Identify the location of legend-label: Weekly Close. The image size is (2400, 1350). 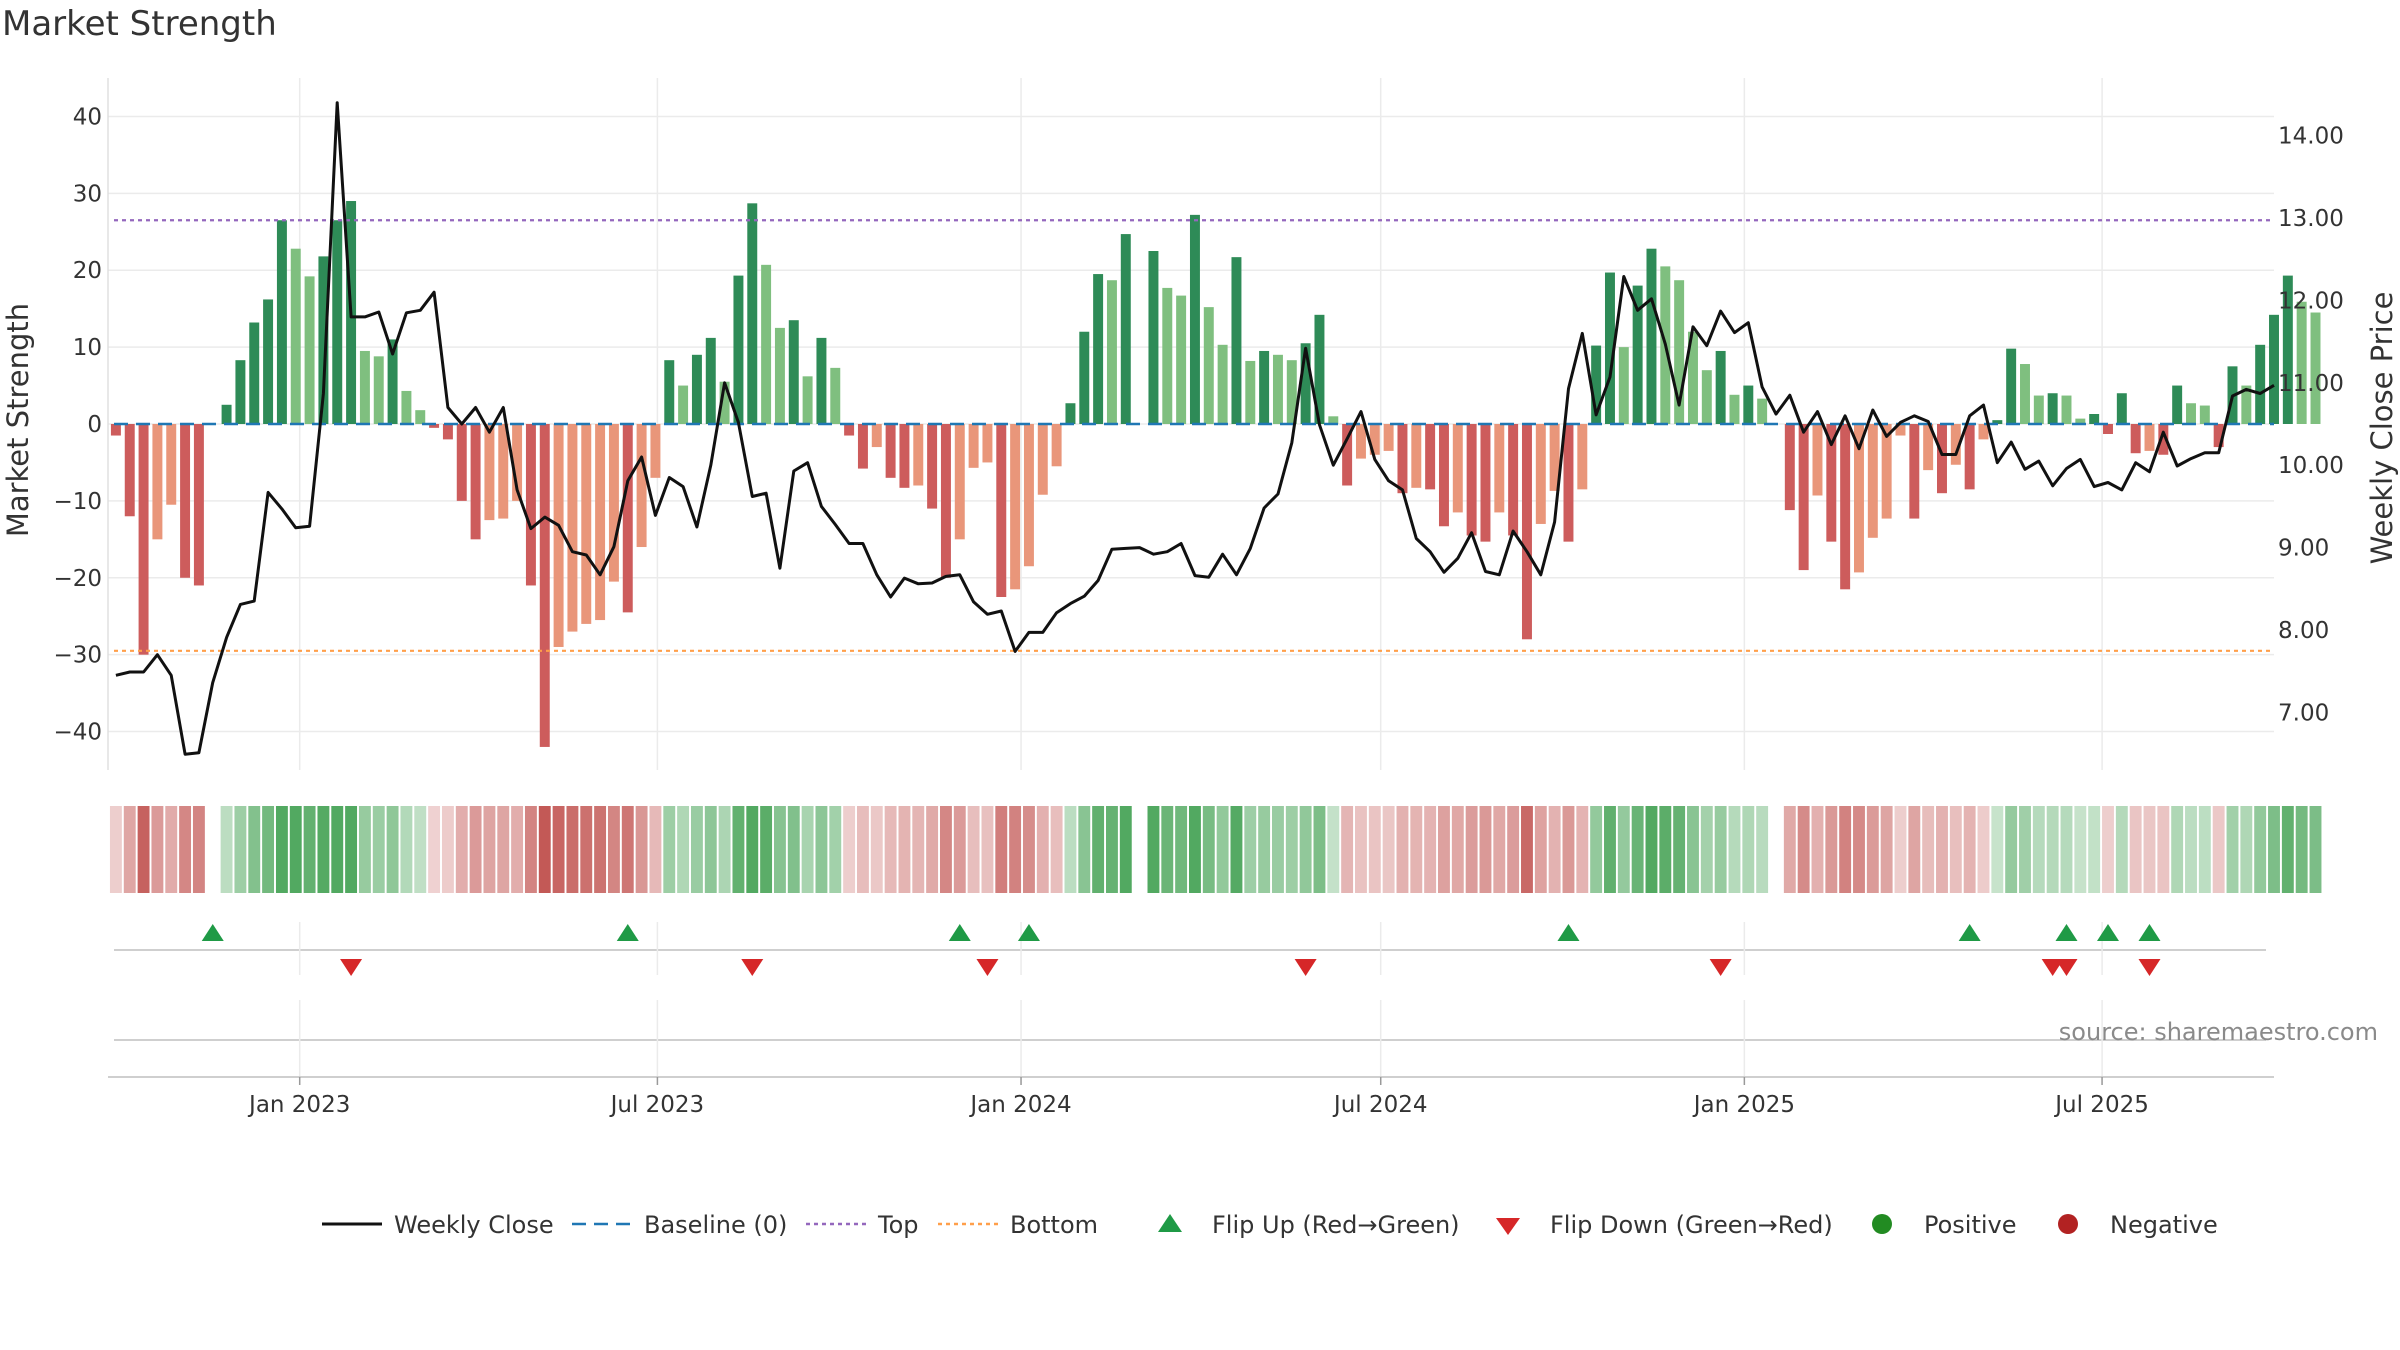
(474, 1225).